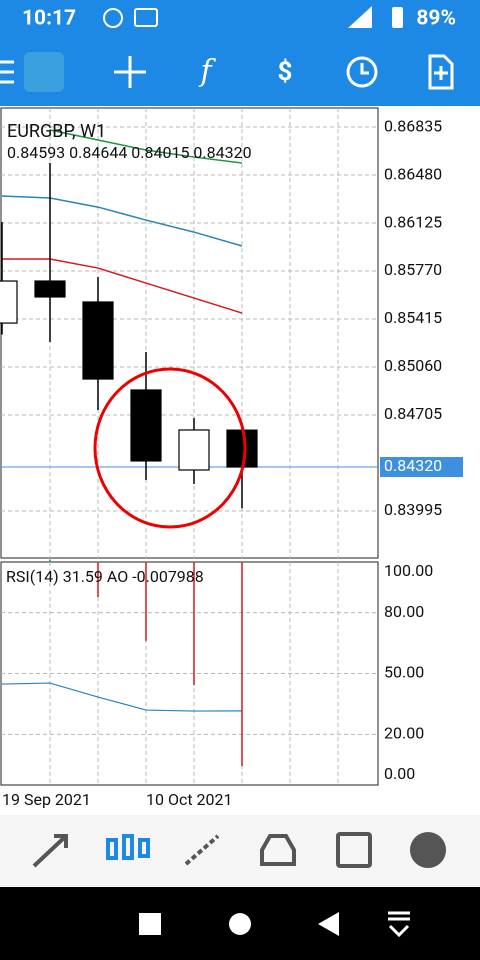 The image size is (480, 960). What do you see at coordinates (428, 850) in the screenshot?
I see `chat-tab` at bounding box center [428, 850].